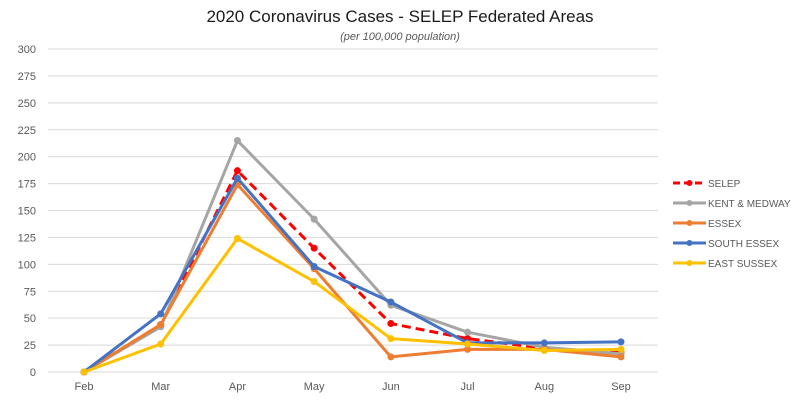  I want to click on x-tick-label: Mar, so click(160, 387).